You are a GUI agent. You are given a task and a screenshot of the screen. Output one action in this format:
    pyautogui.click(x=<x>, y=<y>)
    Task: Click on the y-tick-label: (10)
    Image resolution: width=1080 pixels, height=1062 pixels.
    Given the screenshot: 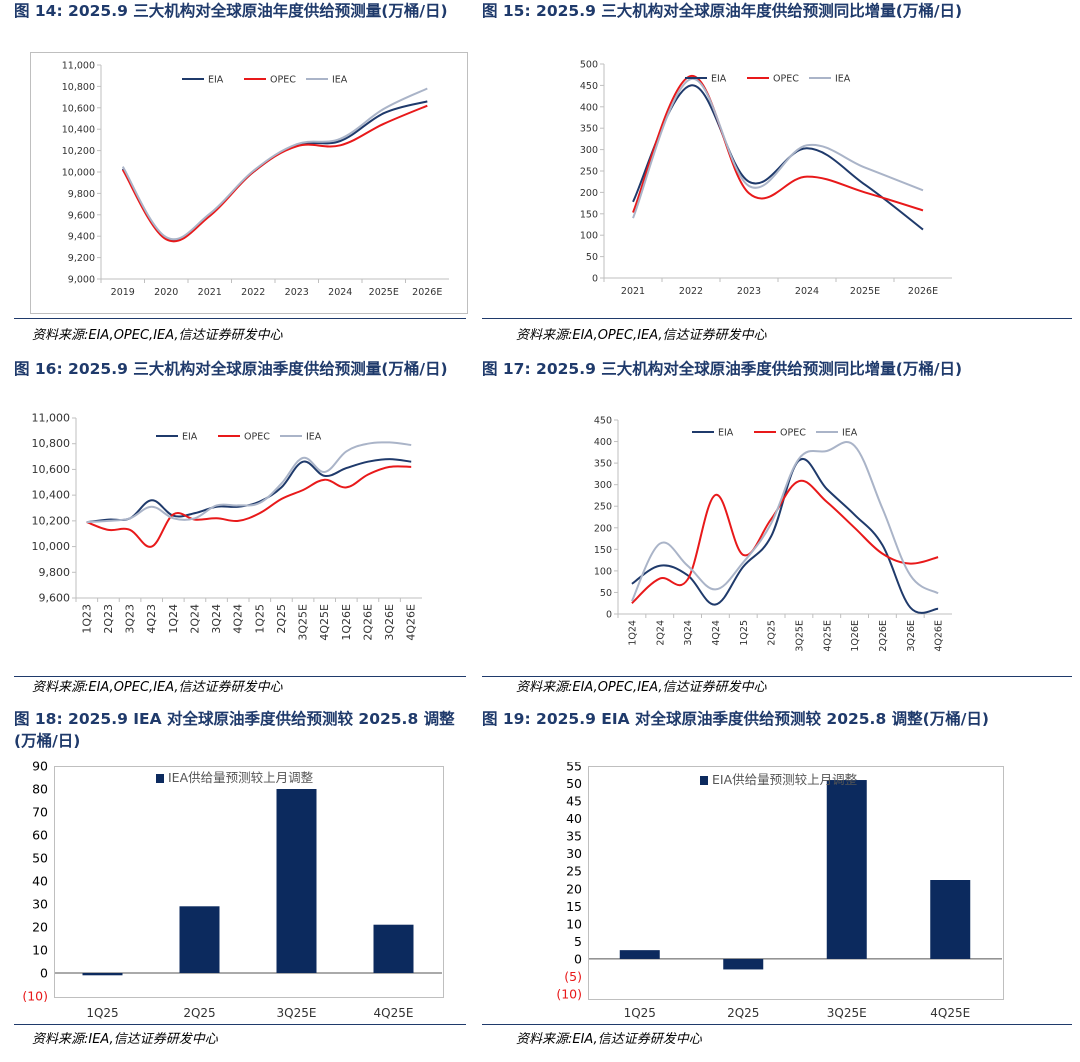 What is the action you would take?
    pyautogui.click(x=569, y=994)
    